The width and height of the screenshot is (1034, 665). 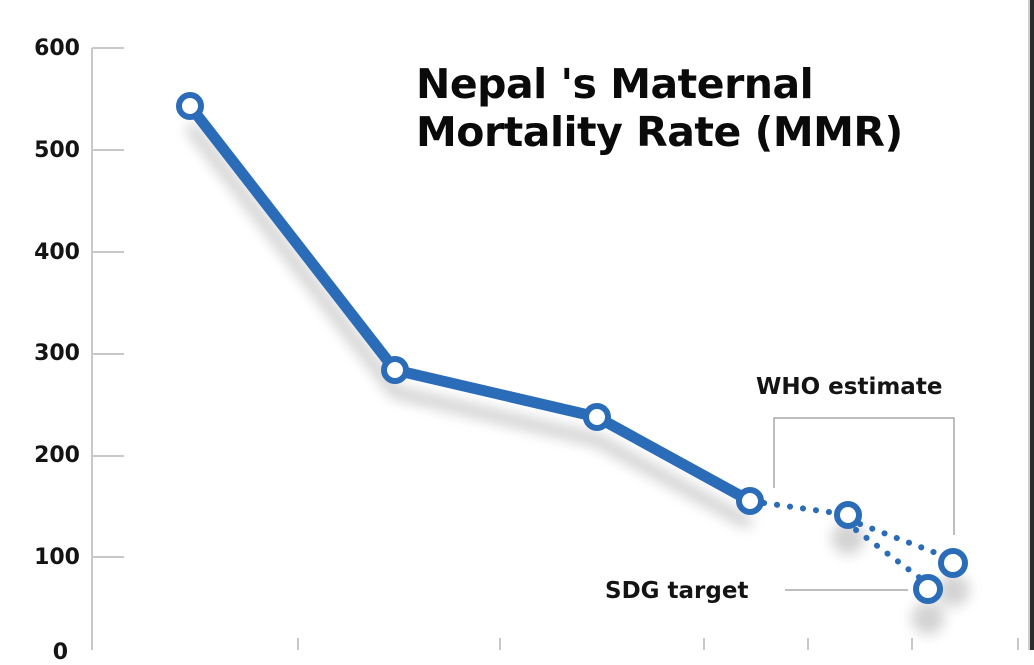 What do you see at coordinates (854, 540) in the screenshot?
I see `projection-lines` at bounding box center [854, 540].